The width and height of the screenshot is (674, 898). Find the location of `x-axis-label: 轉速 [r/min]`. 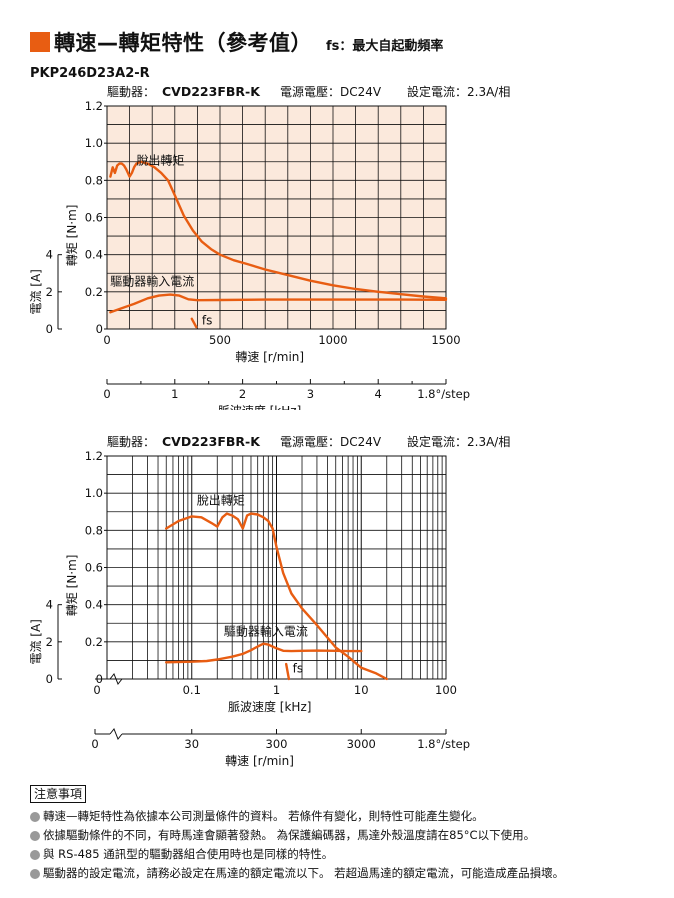

x-axis-label: 轉速 [r/min] is located at coordinates (269, 357).